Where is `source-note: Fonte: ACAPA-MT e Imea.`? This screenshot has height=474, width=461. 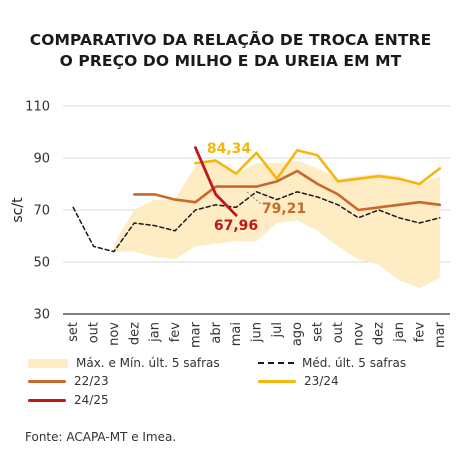
source-note: Fonte: ACAPA-MT e Imea. is located at coordinates (101, 437).